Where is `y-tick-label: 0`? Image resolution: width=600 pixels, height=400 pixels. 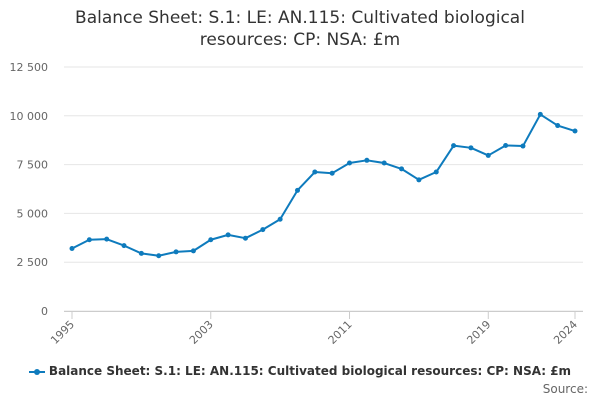 y-tick-label: 0 is located at coordinates (44, 311).